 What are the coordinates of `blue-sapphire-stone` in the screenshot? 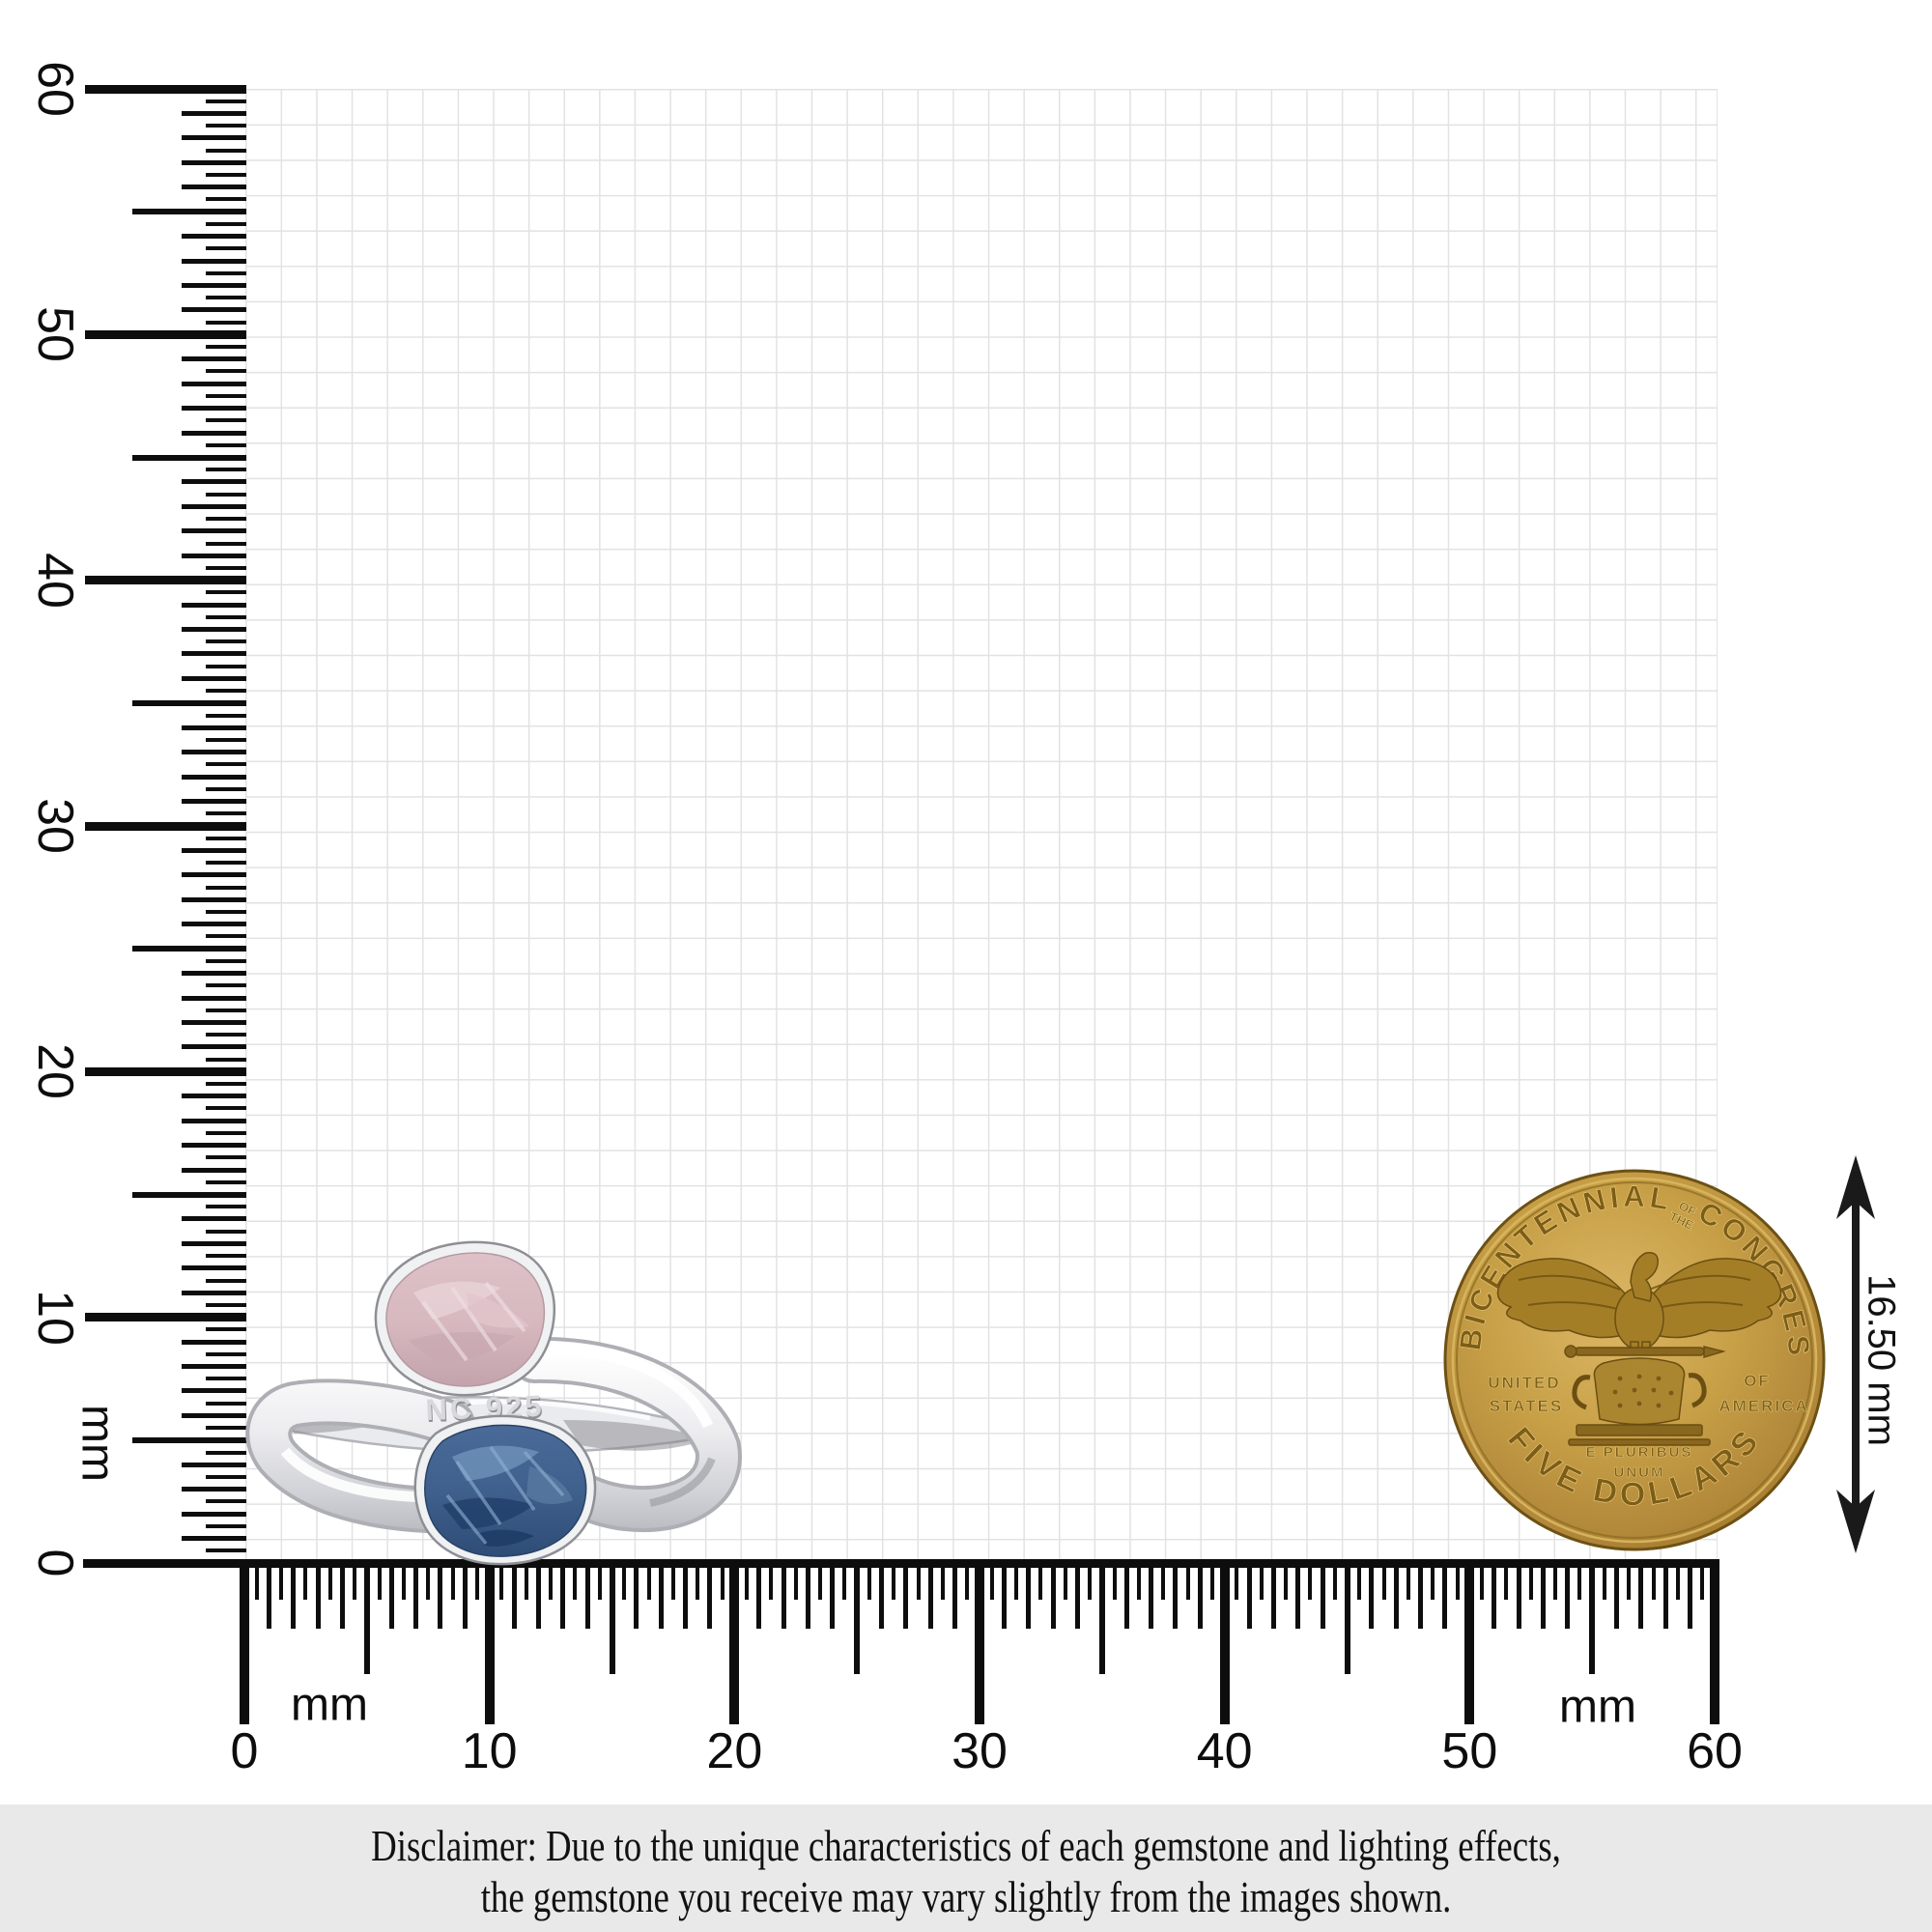 It's located at (505, 1490).